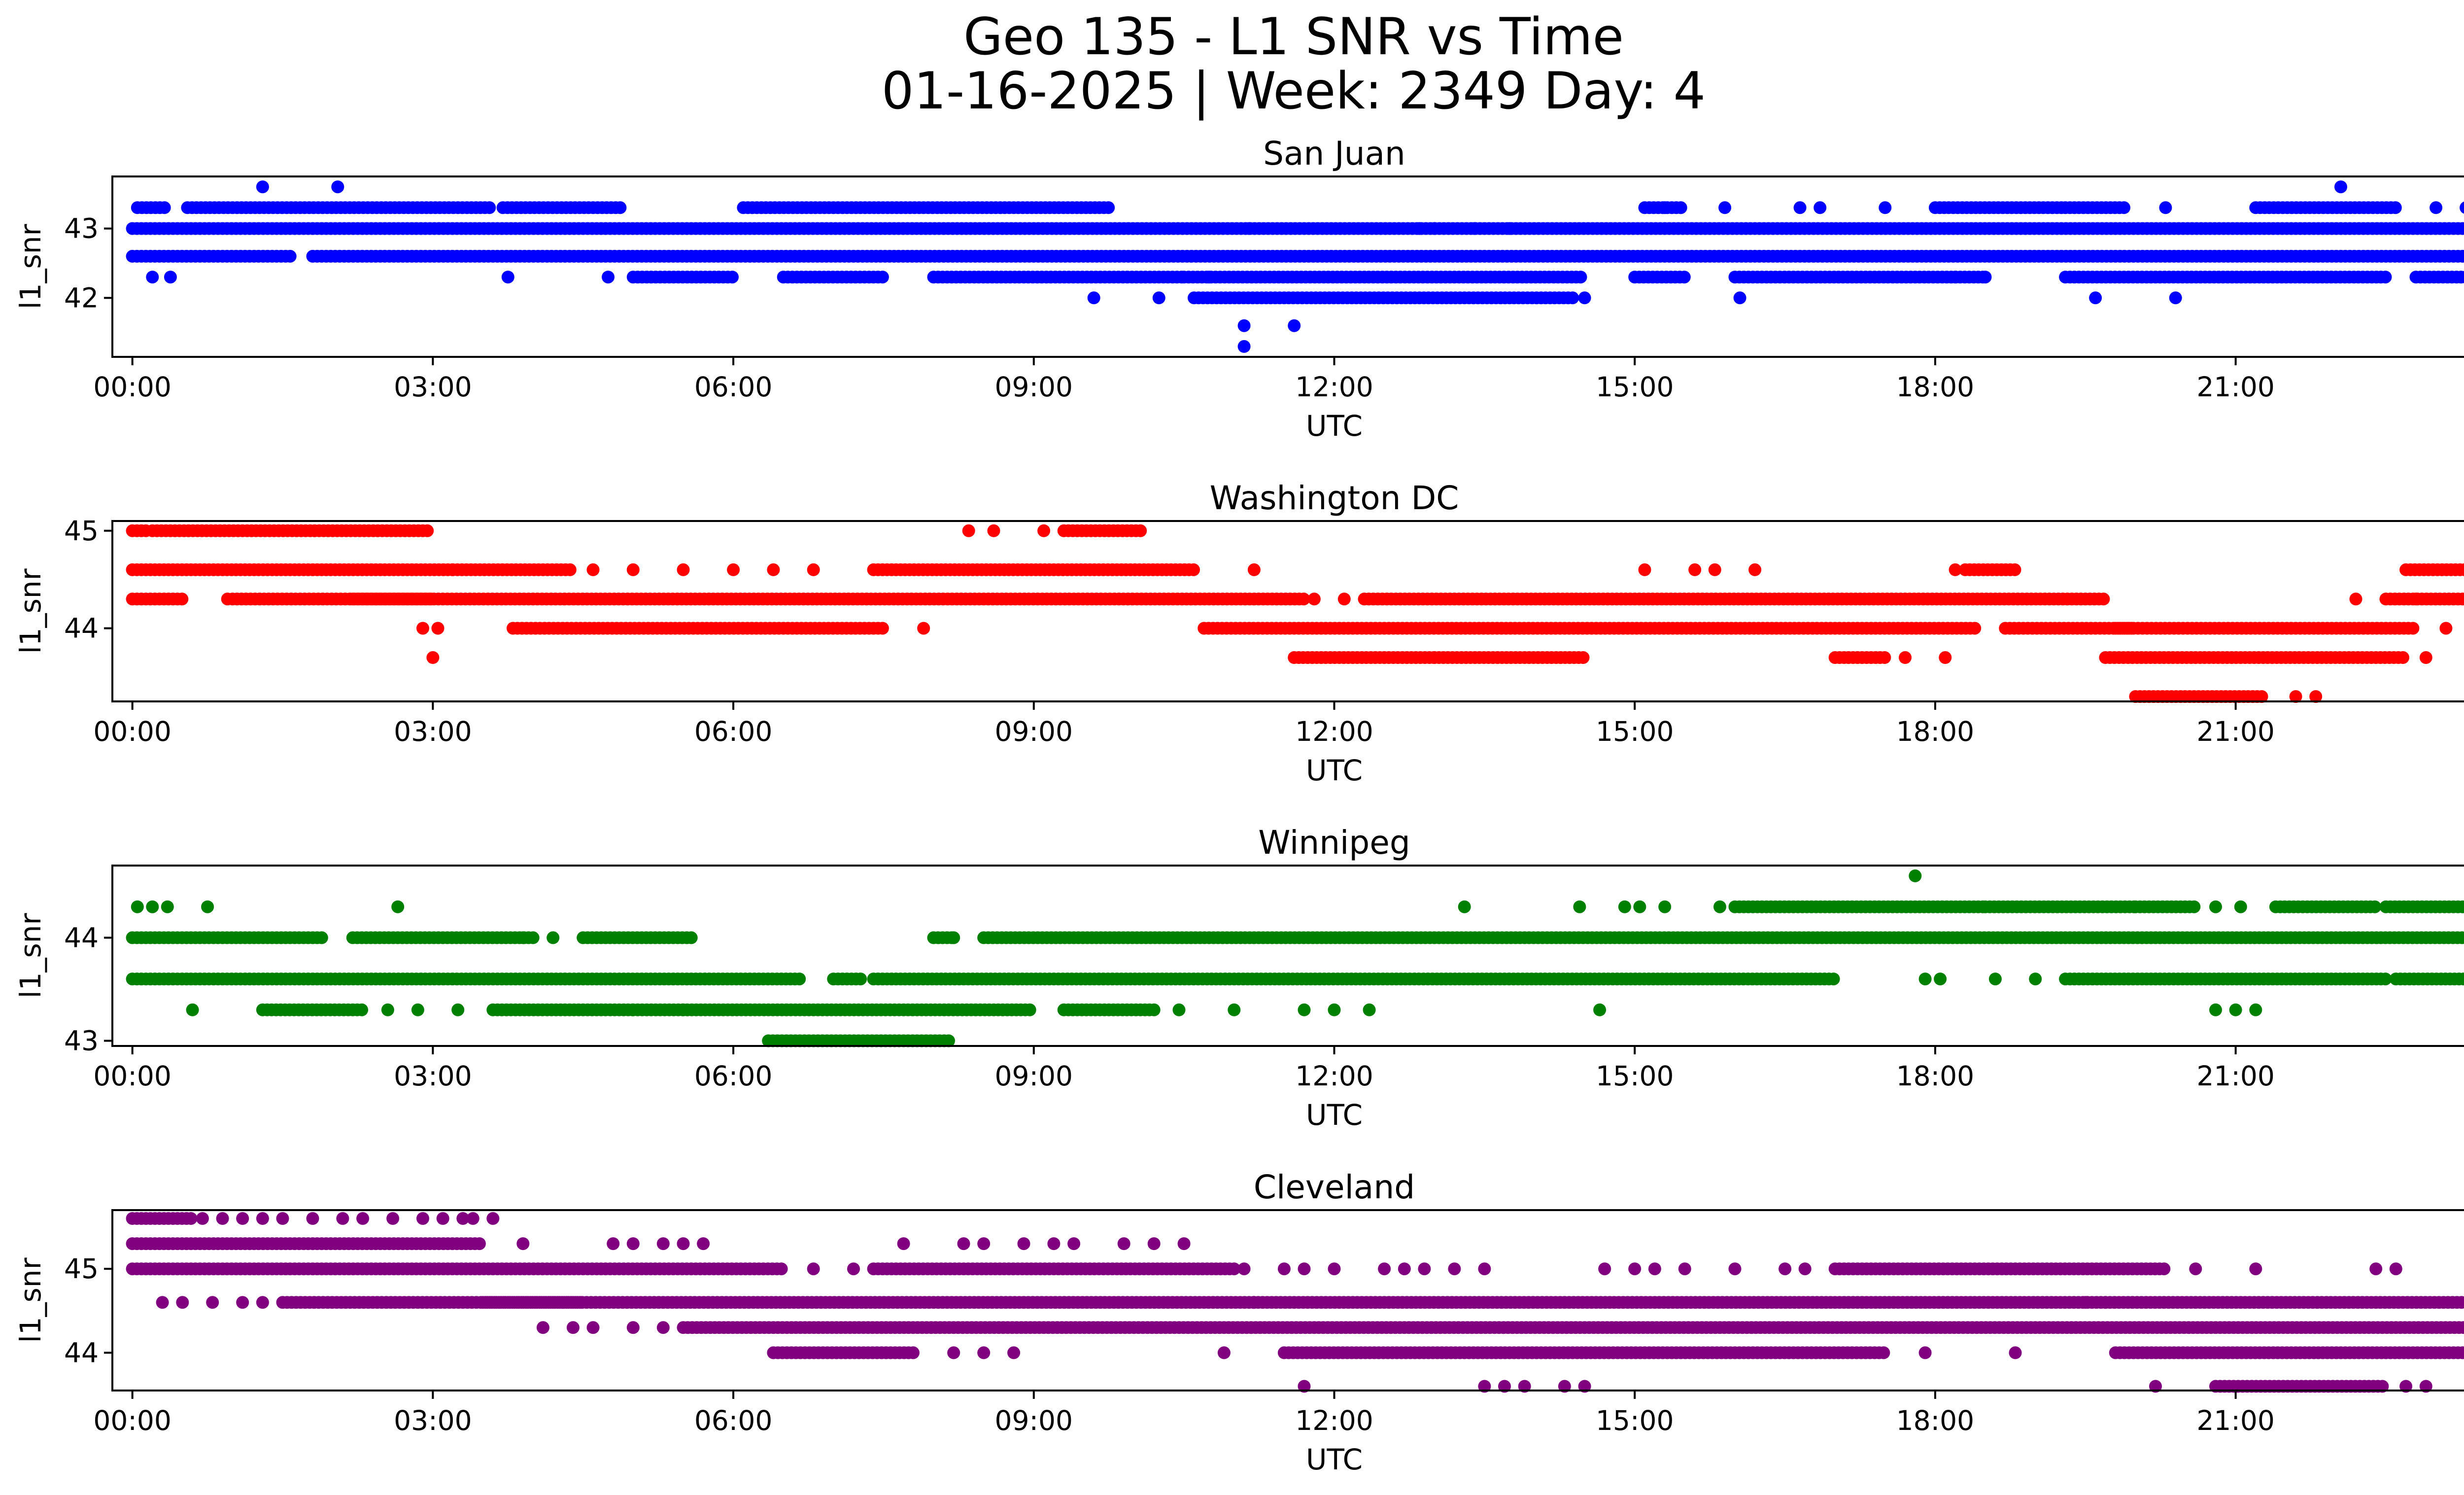 The image size is (2464, 1495). I want to click on panel-title: Washington DC, so click(1334, 498).